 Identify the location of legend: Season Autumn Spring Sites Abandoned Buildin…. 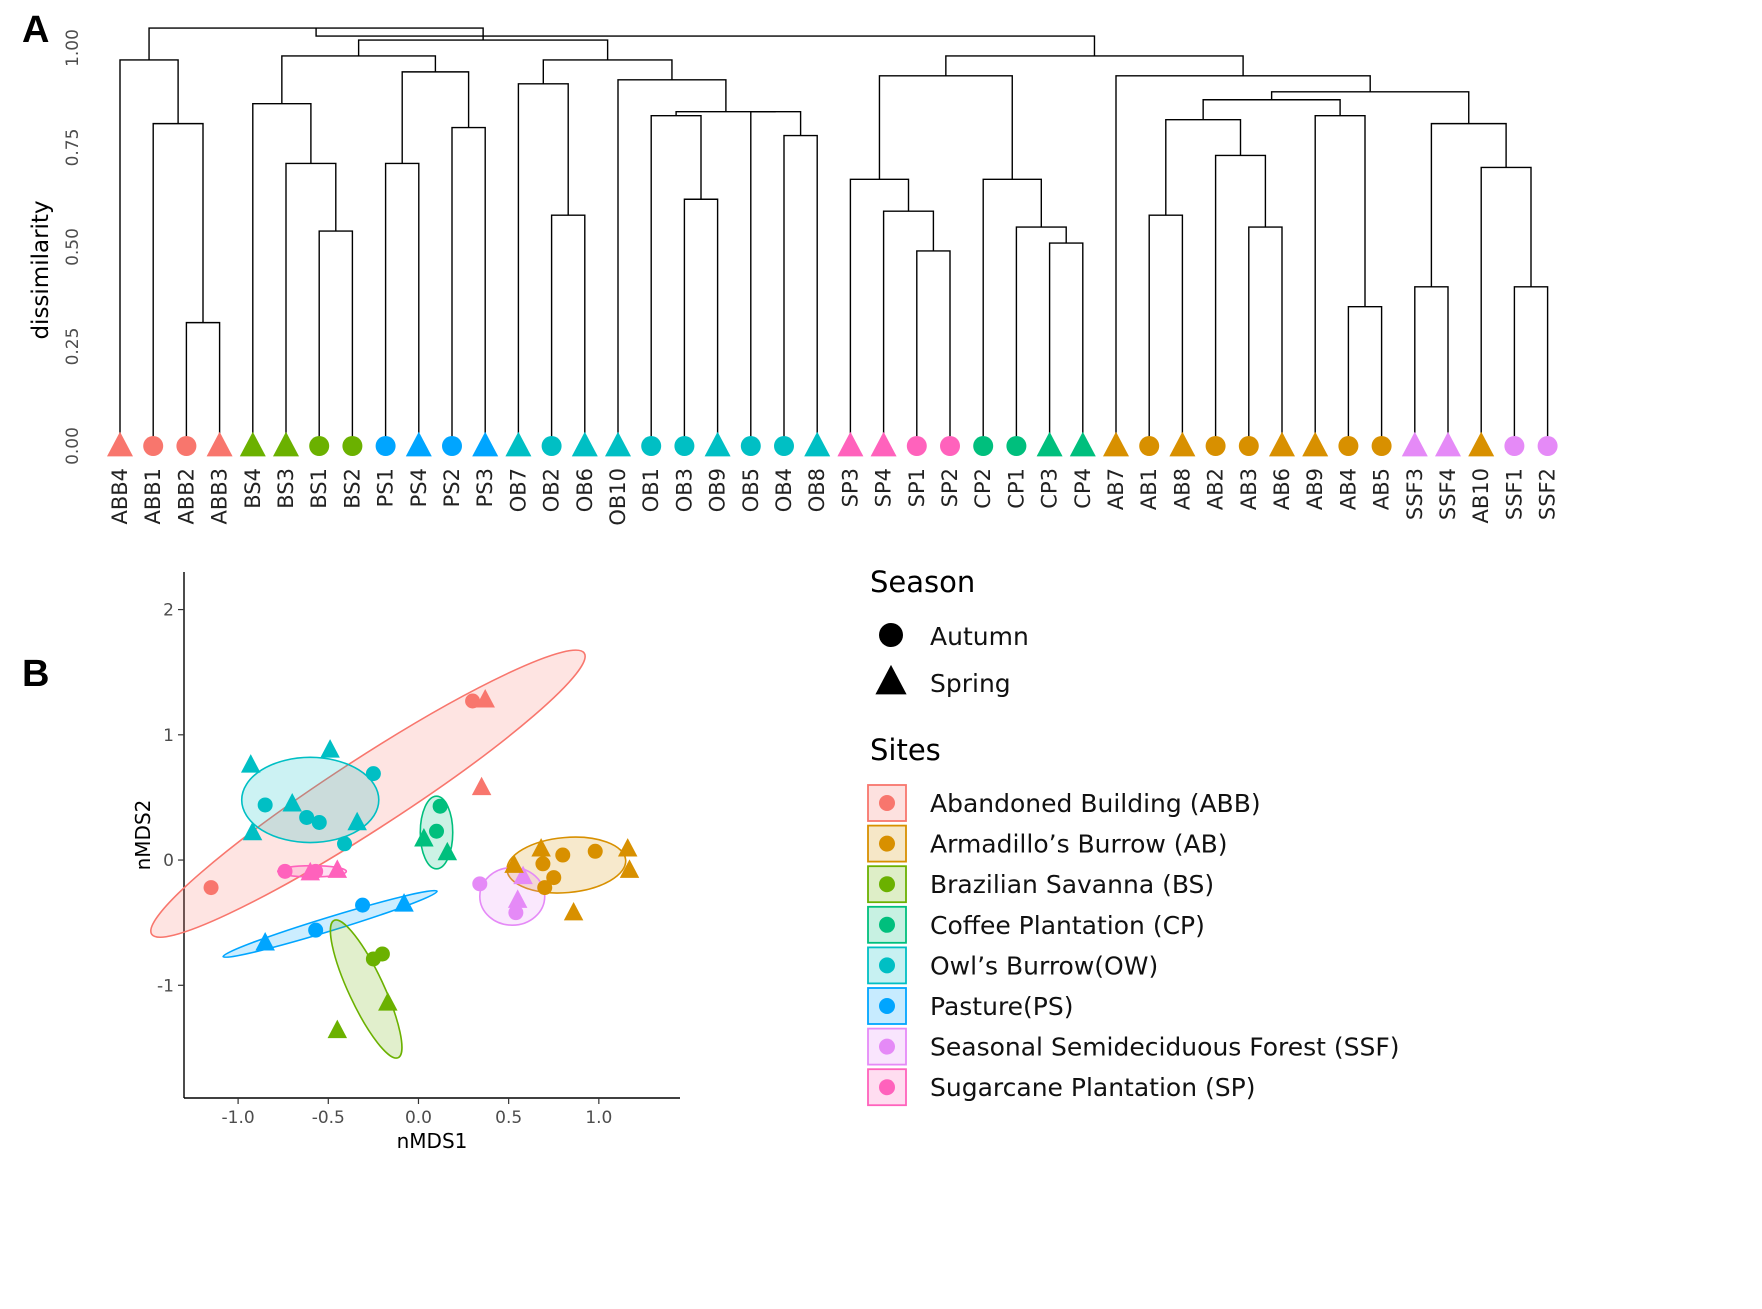
(1133, 836).